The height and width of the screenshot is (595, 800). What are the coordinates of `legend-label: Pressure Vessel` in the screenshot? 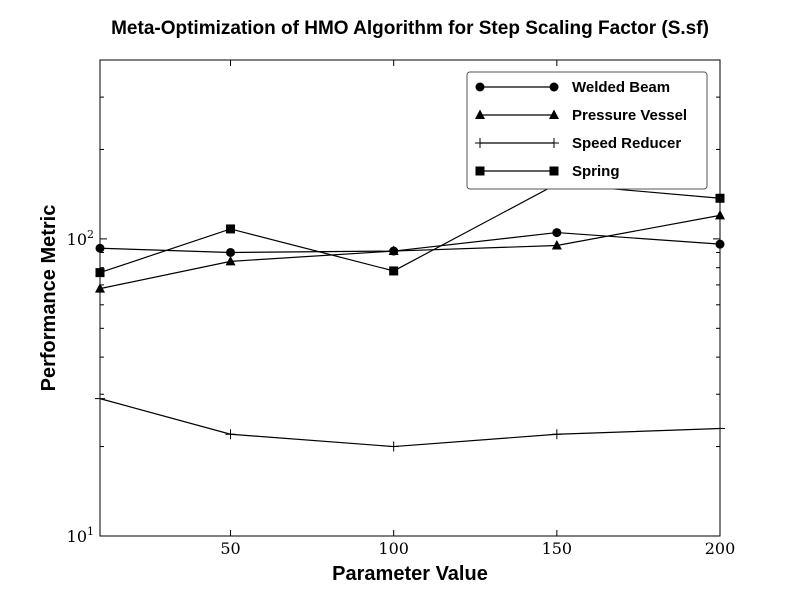 It's located at (629, 115).